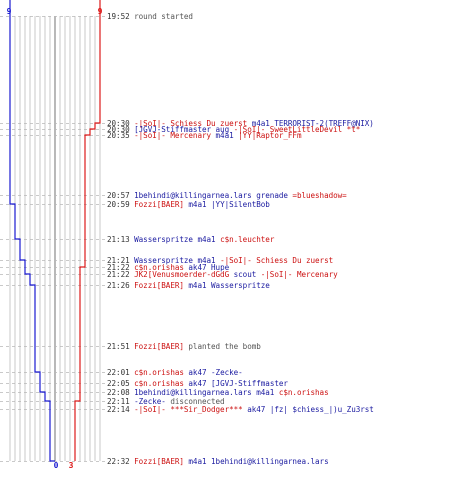  I want to click on event-text: round started, so click(163, 16).